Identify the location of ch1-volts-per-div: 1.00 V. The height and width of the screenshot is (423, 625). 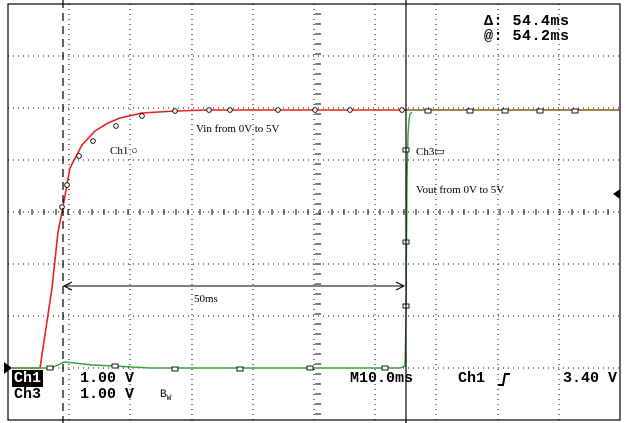
(107, 378).